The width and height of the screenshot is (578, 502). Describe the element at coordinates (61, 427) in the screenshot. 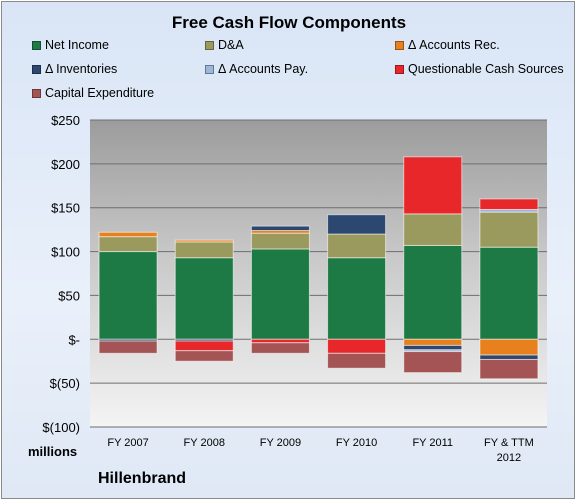

I see `y-tick-label: $(100)` at that location.